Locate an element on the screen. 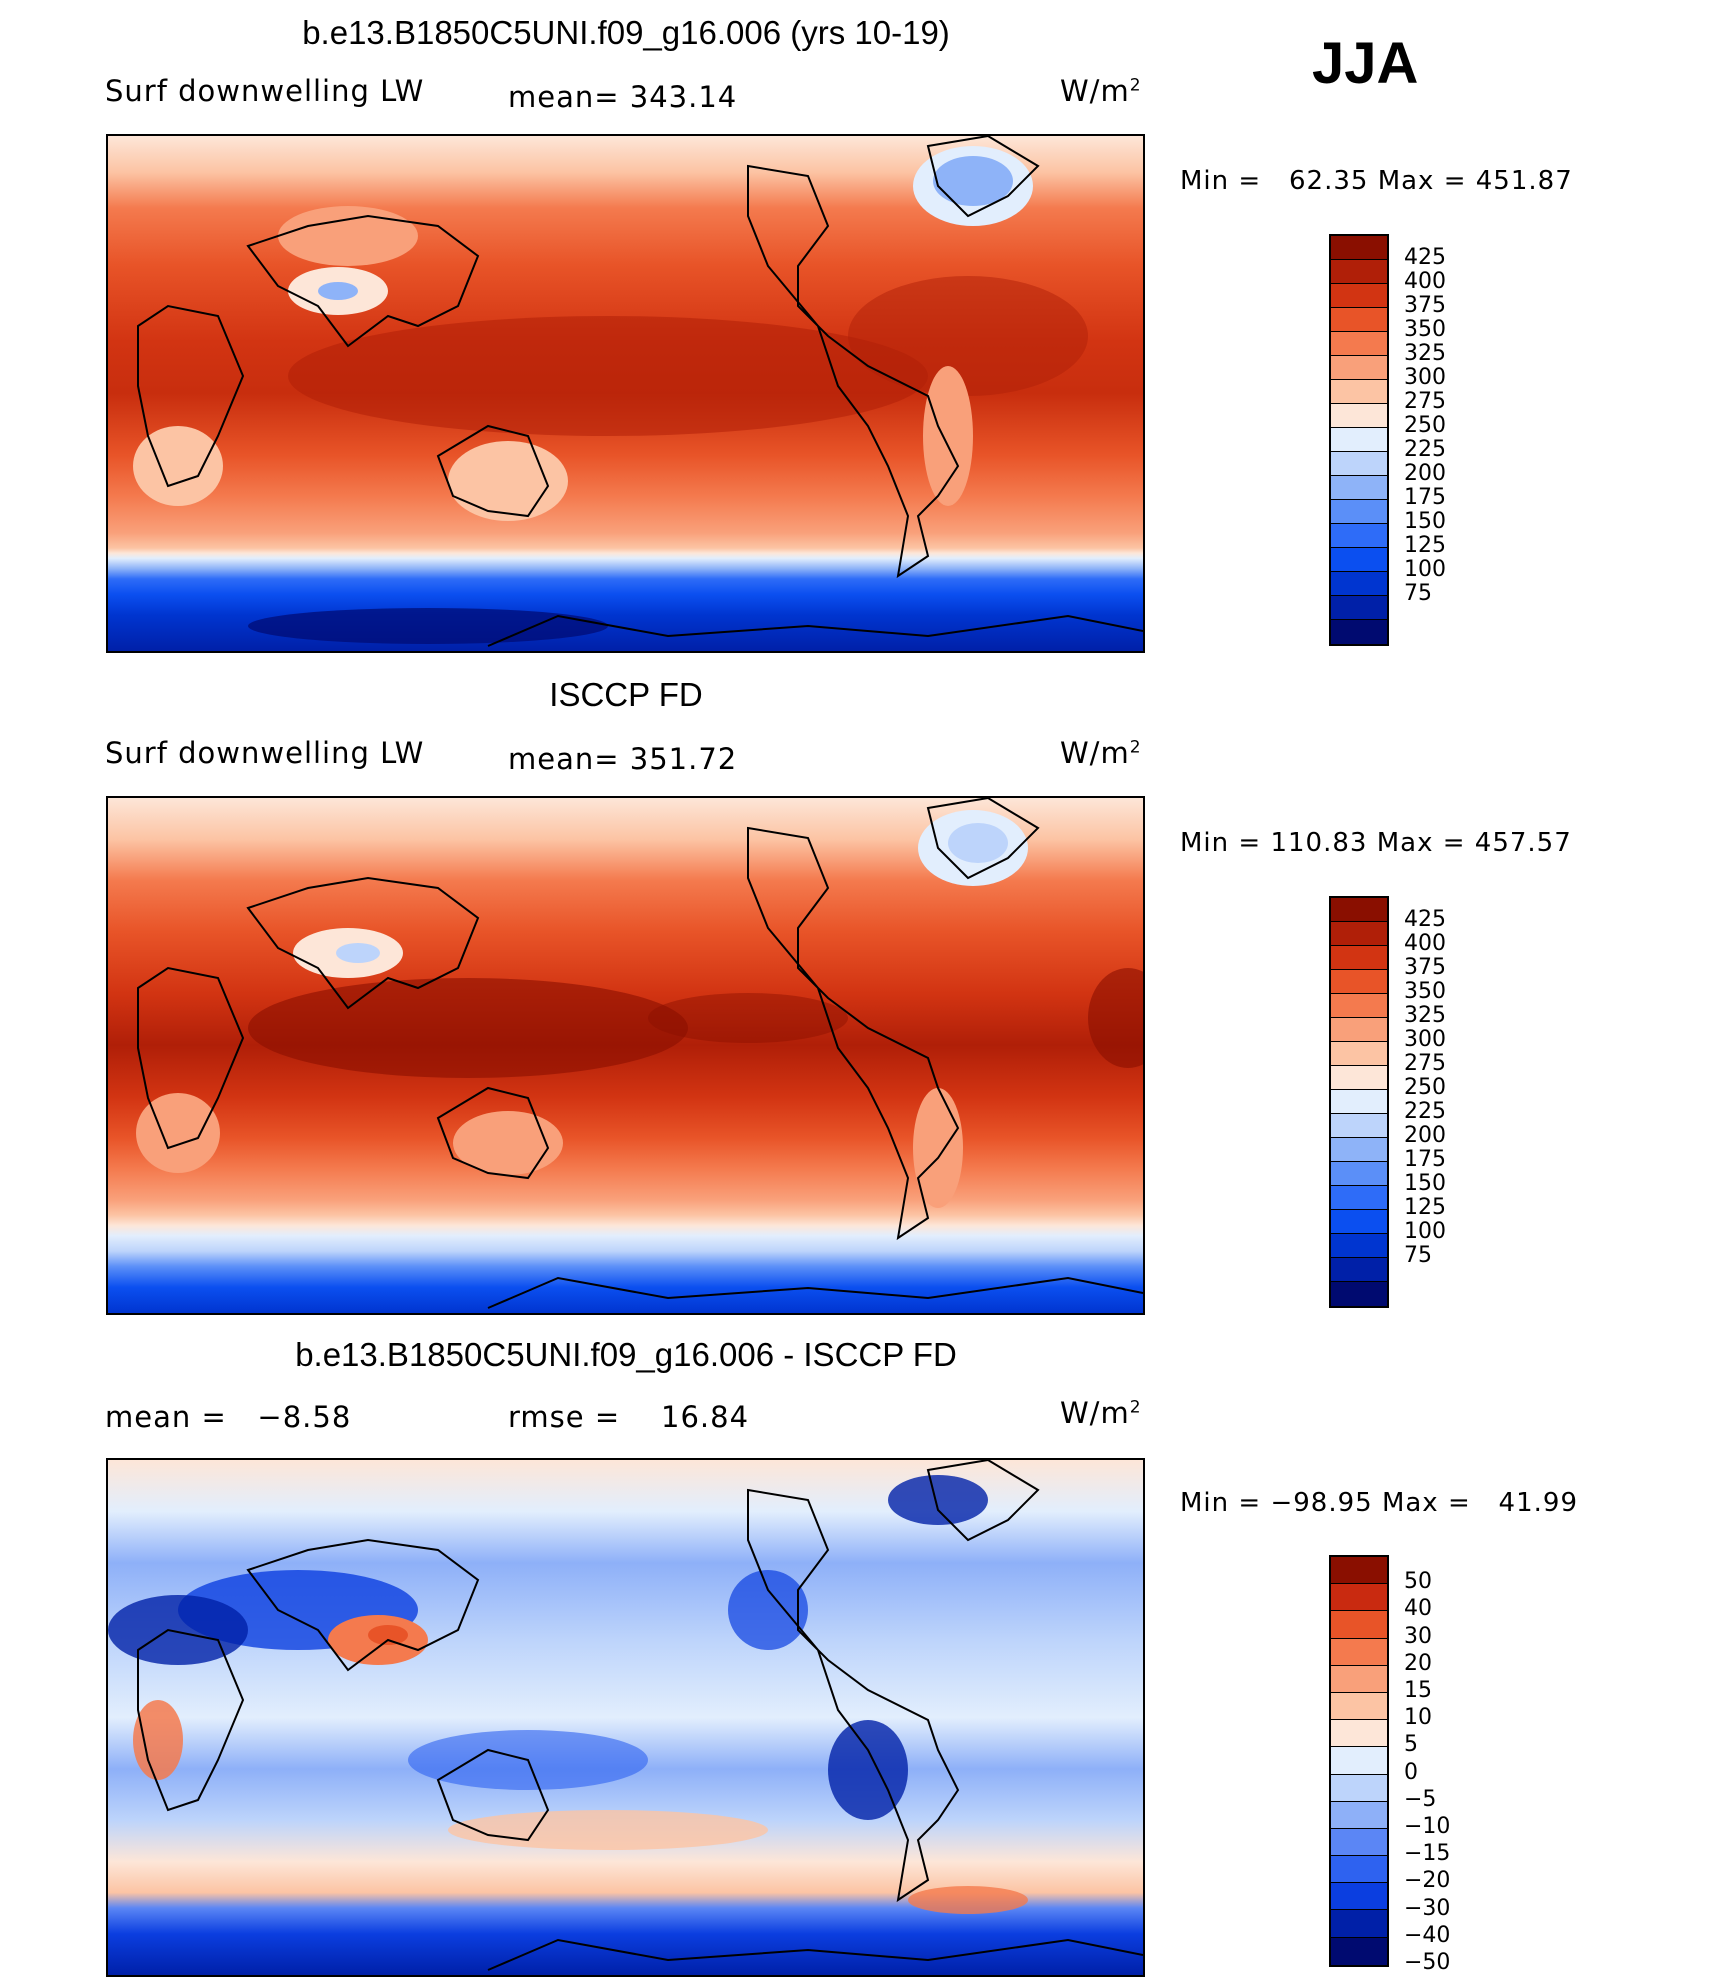  panel1-title: b.e13.B1850C5UNI.f09_g16.006 (yrs 10-19) is located at coordinates (626, 32).